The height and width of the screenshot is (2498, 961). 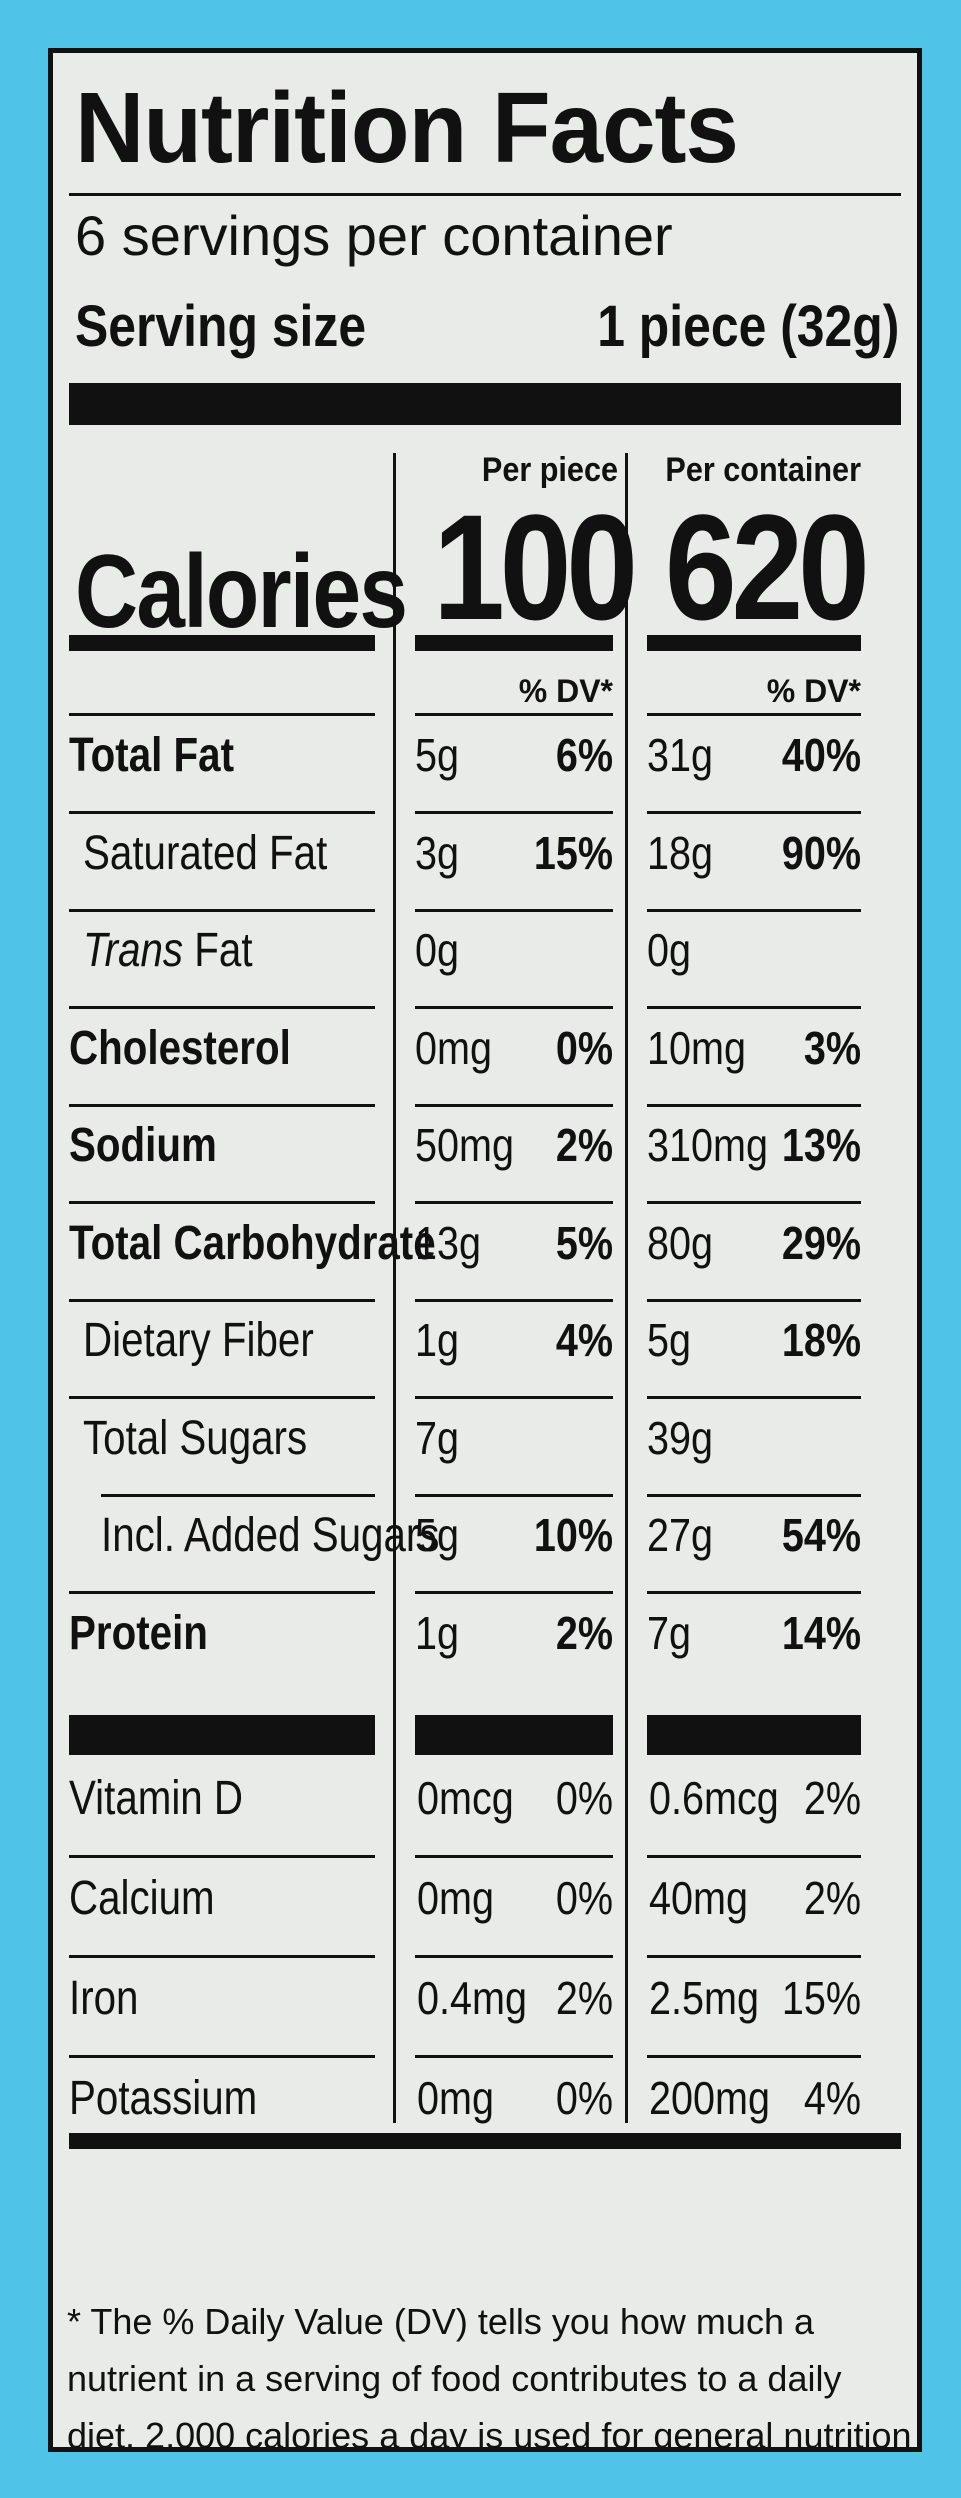 I want to click on nutrient-label-italic: Trans, so click(x=133, y=950).